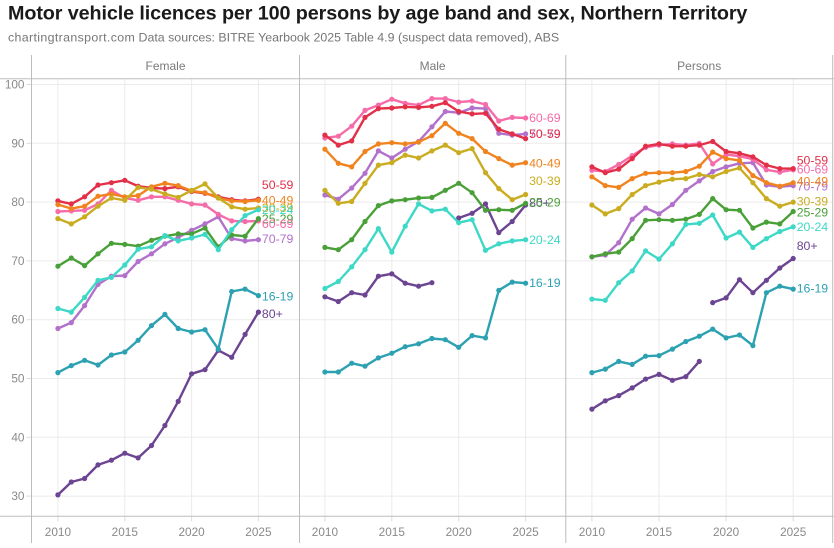  I want to click on svg-text: 80, so click(18, 202).